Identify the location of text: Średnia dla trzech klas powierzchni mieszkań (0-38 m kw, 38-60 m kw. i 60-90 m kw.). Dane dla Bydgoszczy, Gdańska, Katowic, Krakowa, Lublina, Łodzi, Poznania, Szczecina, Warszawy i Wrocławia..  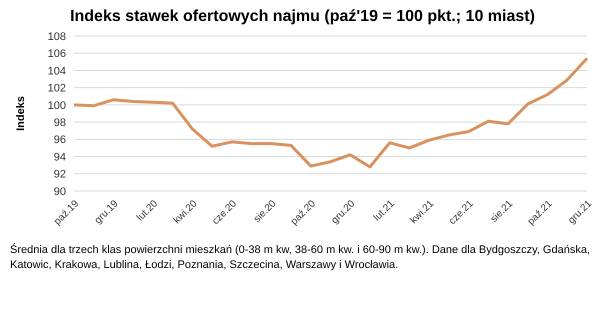
(300, 258).